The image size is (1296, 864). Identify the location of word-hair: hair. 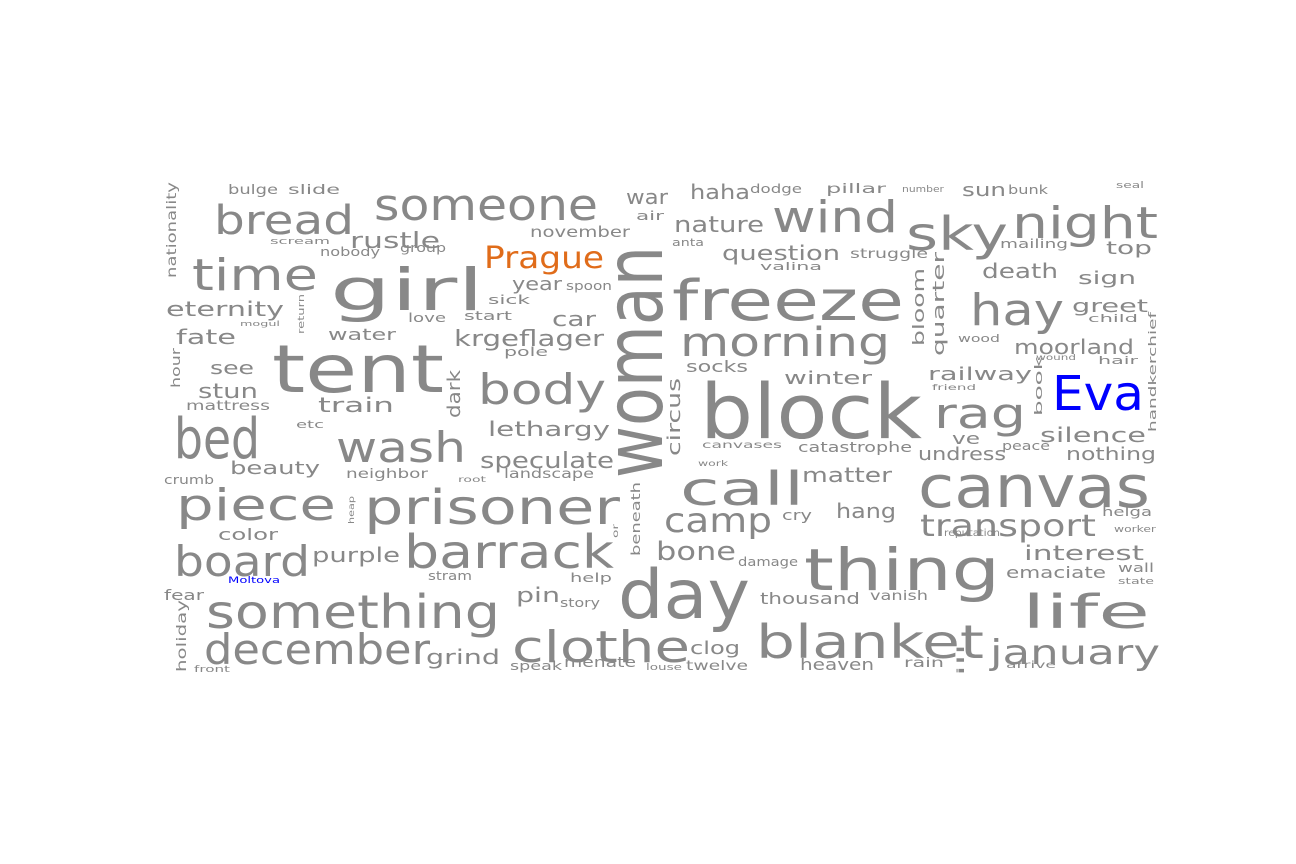
(1118, 360).